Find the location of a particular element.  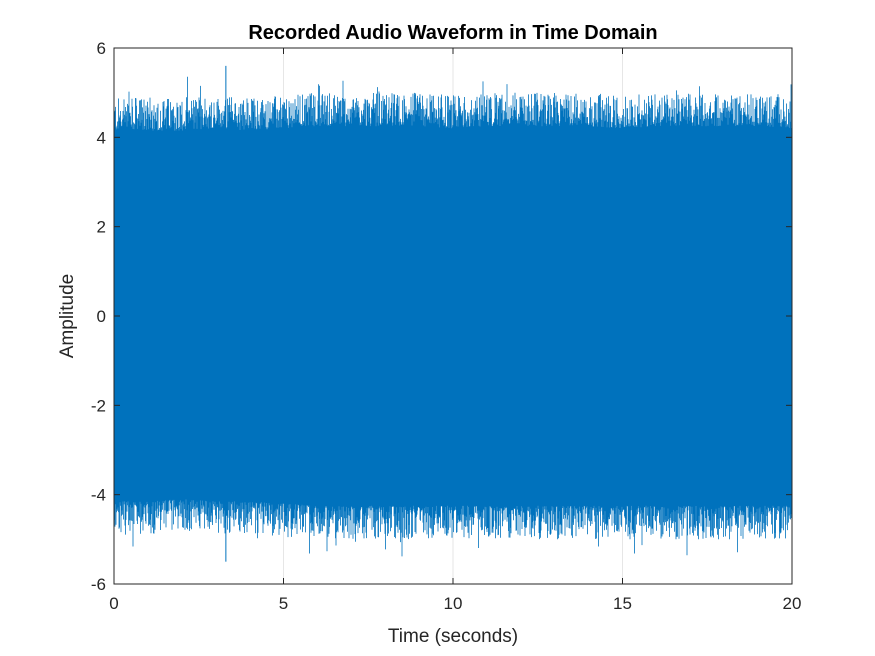

x-tick-labels: 0 5 10 15 20 is located at coordinates (455, 603).